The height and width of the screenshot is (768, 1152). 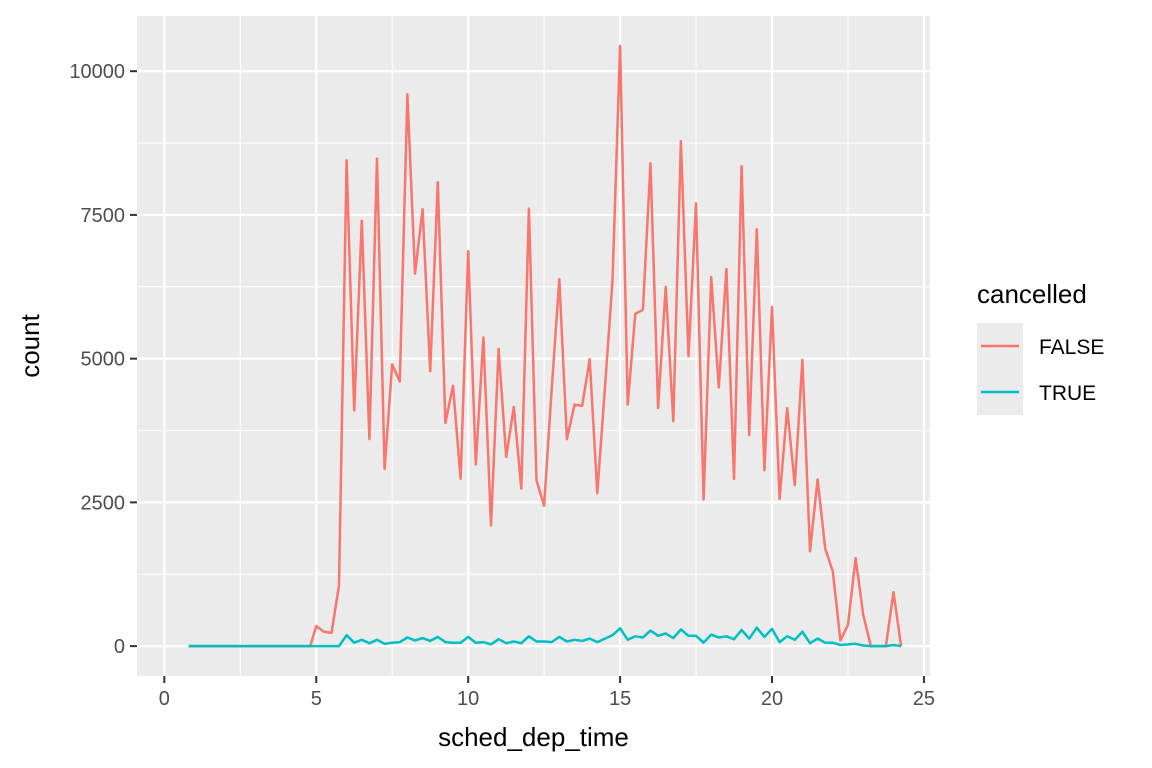 What do you see at coordinates (97, 72) in the screenshot?
I see `y-tick-label: 10000` at bounding box center [97, 72].